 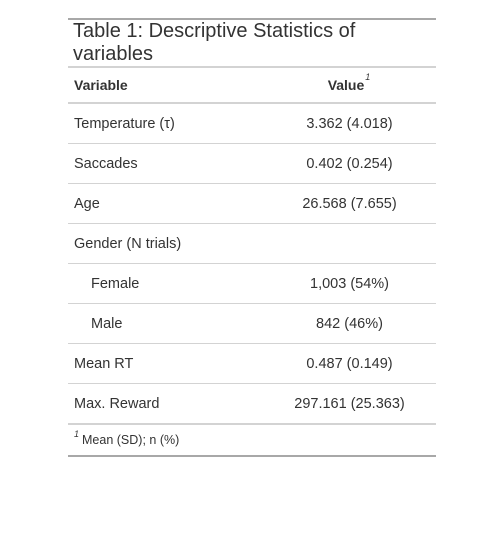 I want to click on table-row: Male 842 (46%), so click(x=252, y=323).